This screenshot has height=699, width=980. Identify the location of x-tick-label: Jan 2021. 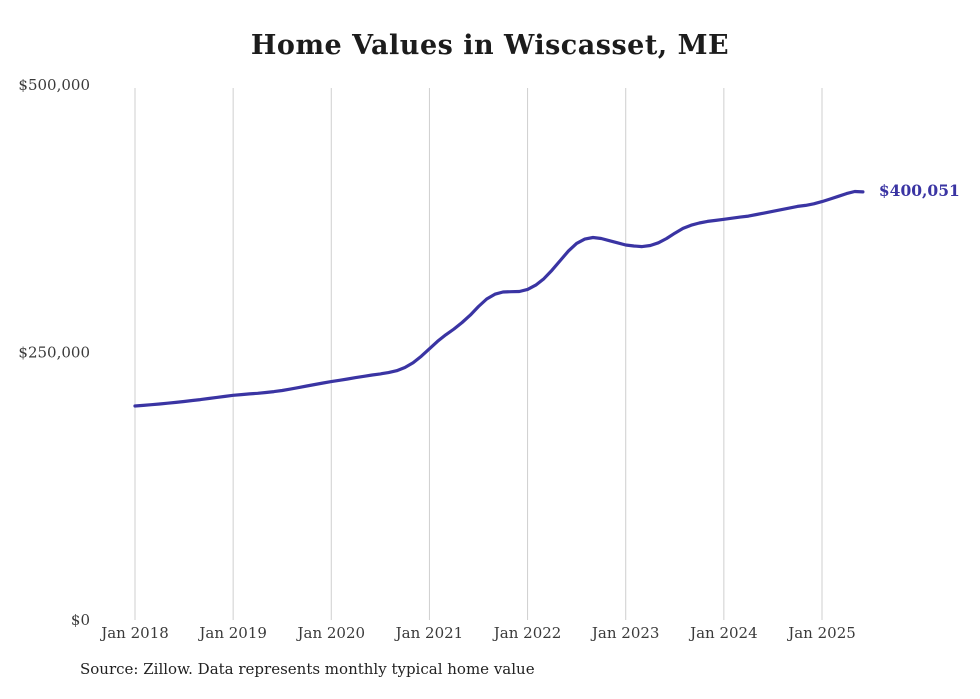
(429, 633).